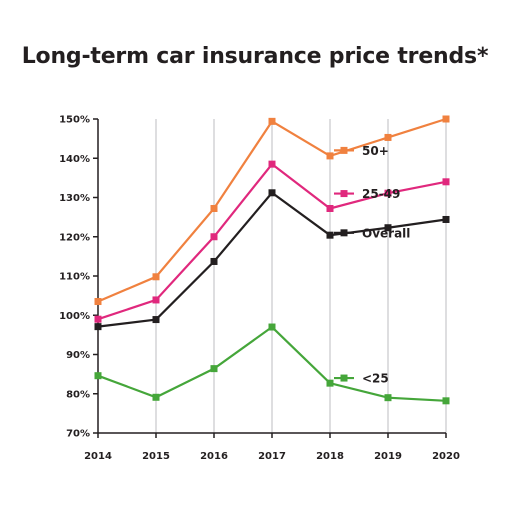  What do you see at coordinates (330, 383) in the screenshot?
I see `data-point-<25-2018` at bounding box center [330, 383].